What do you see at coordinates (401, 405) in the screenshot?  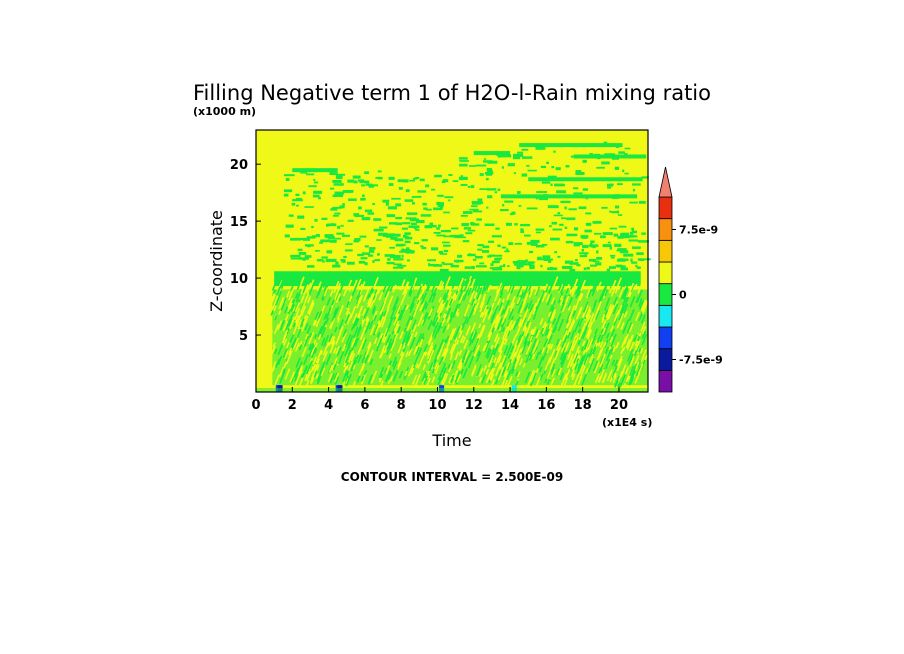 I see `x-tick-label: 8` at bounding box center [401, 405].